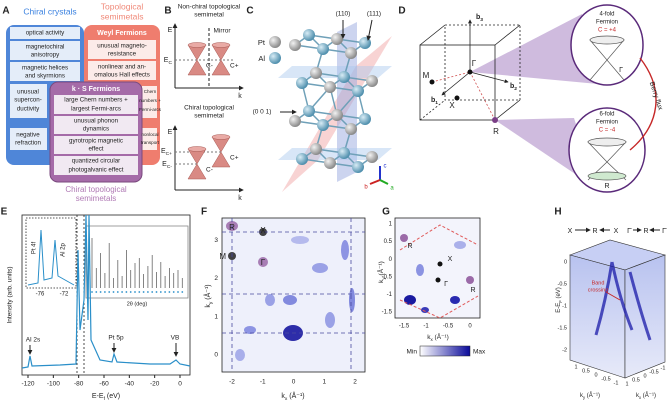 This screenshot has width=671, height=402. Describe the element at coordinates (275, 42) in the screenshot. I see `pt-legend` at that location.